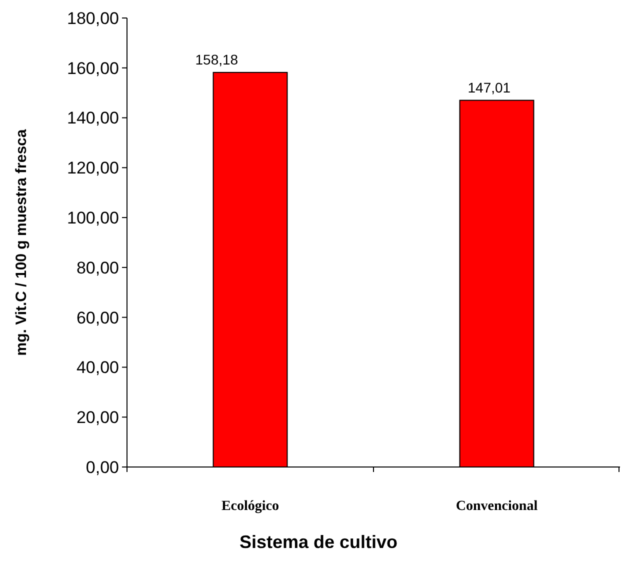 This screenshot has height=568, width=630. I want to click on y-tick-label: 160,00, so click(93, 68).